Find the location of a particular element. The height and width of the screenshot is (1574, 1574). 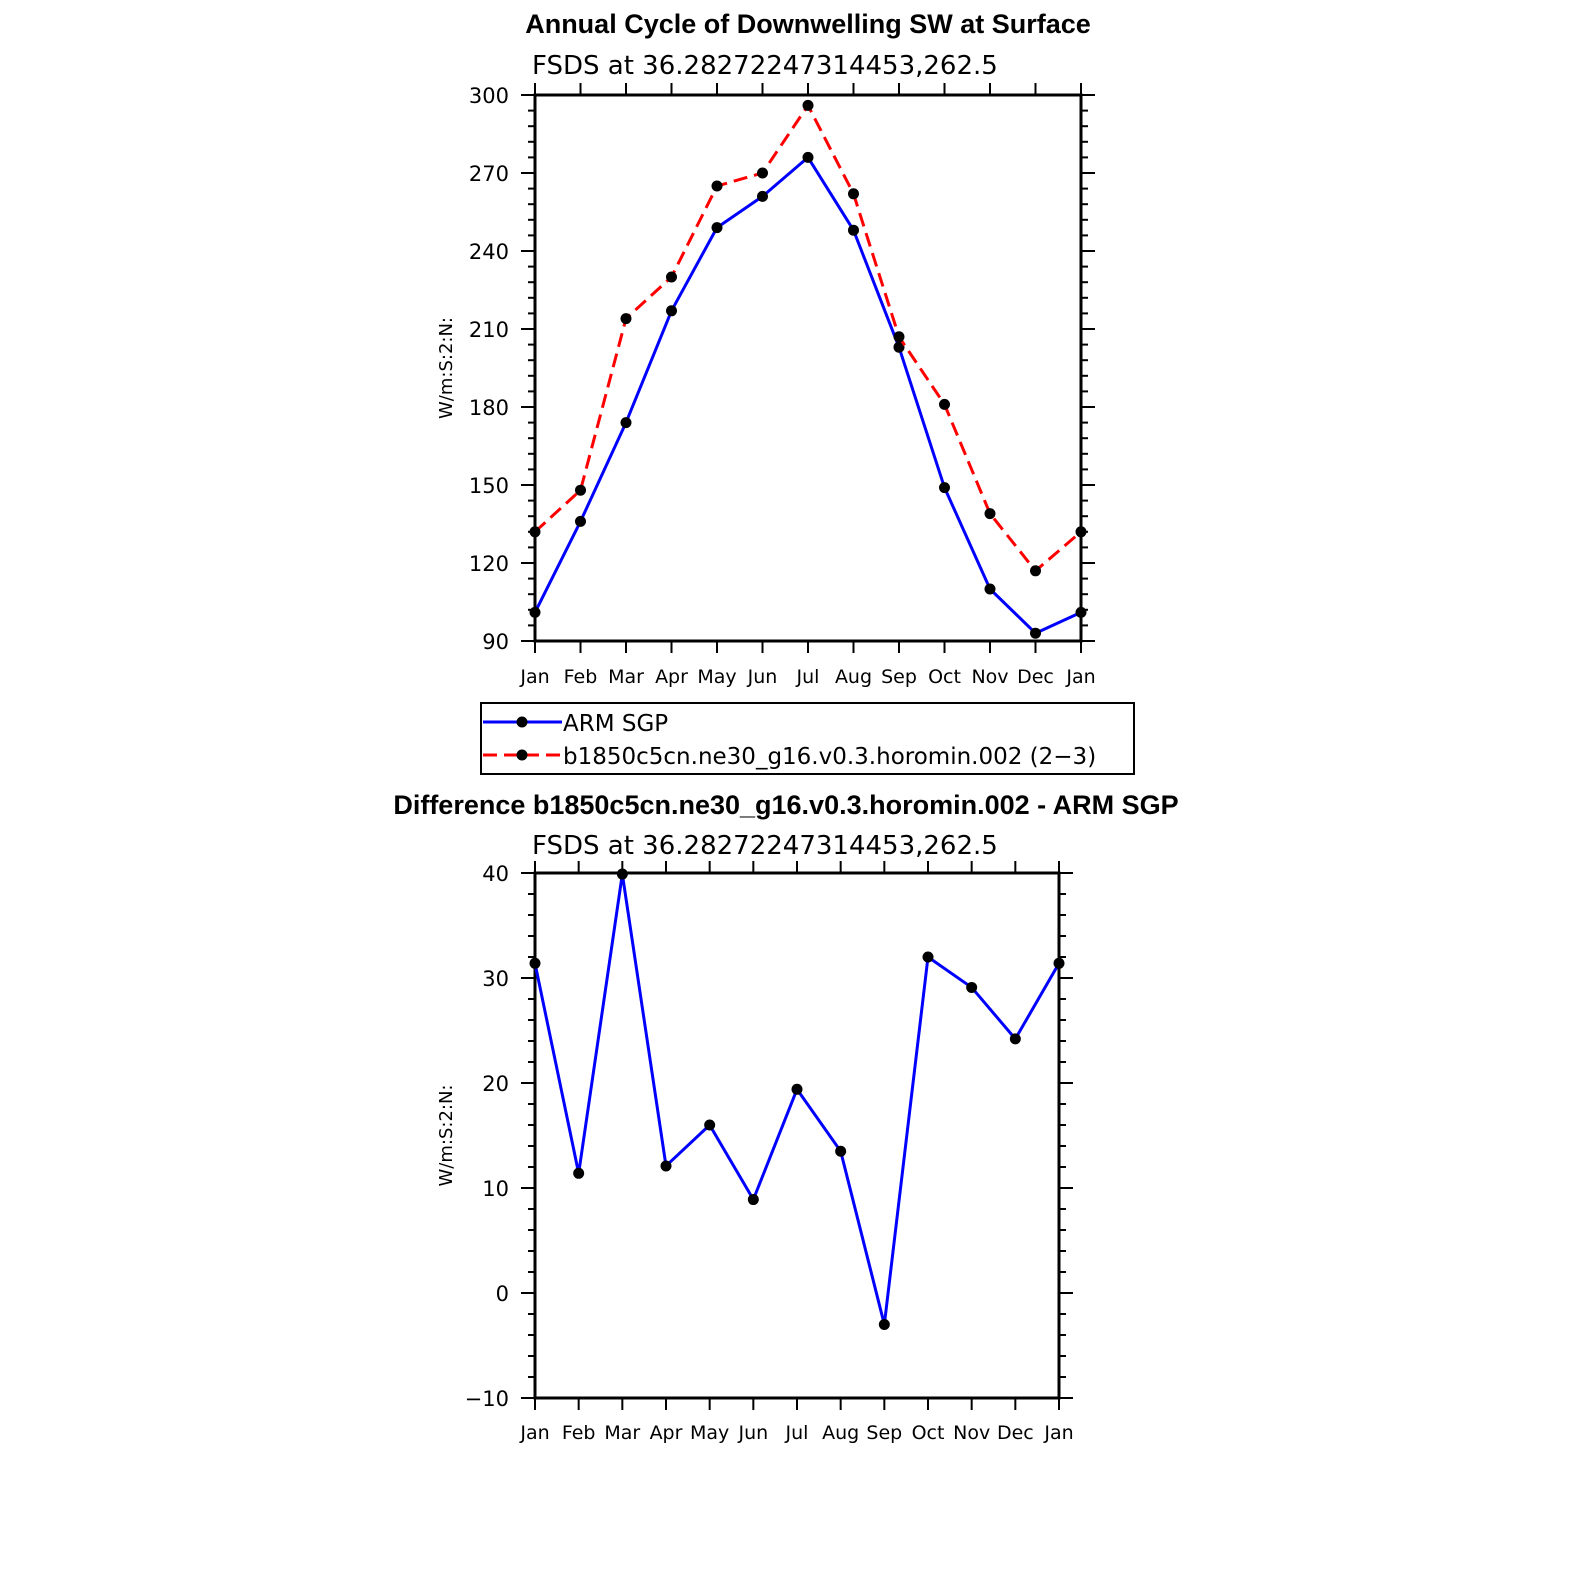

y-tick-label: 240 is located at coordinates (489, 252).